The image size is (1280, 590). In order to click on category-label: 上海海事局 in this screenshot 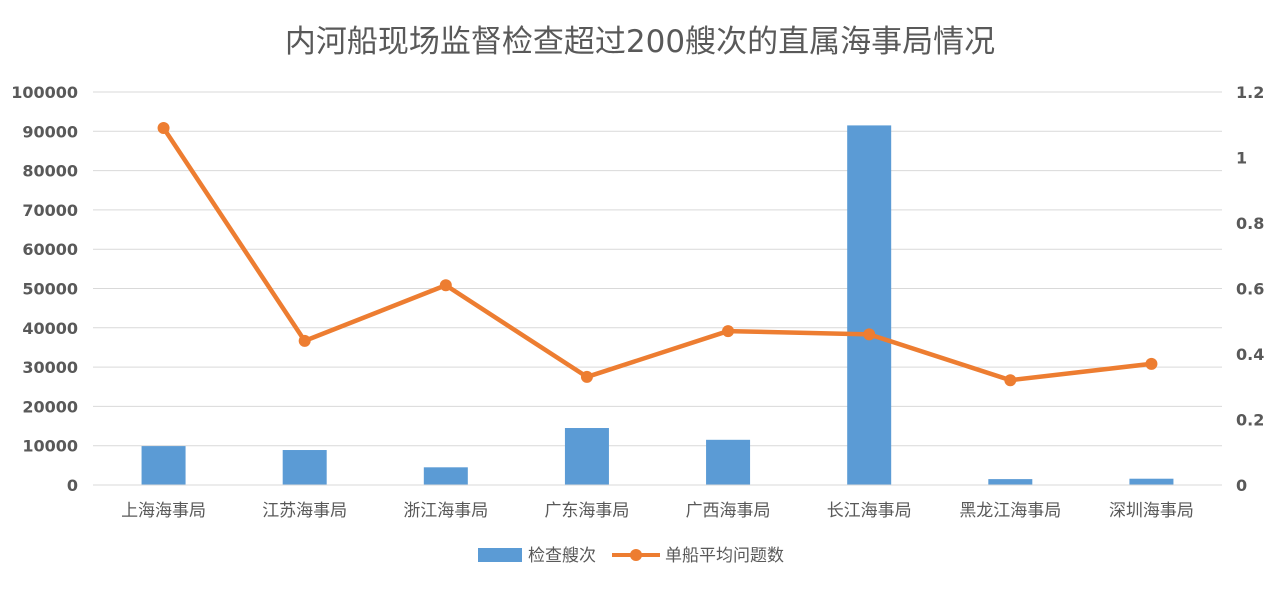, I will do `click(163, 511)`.